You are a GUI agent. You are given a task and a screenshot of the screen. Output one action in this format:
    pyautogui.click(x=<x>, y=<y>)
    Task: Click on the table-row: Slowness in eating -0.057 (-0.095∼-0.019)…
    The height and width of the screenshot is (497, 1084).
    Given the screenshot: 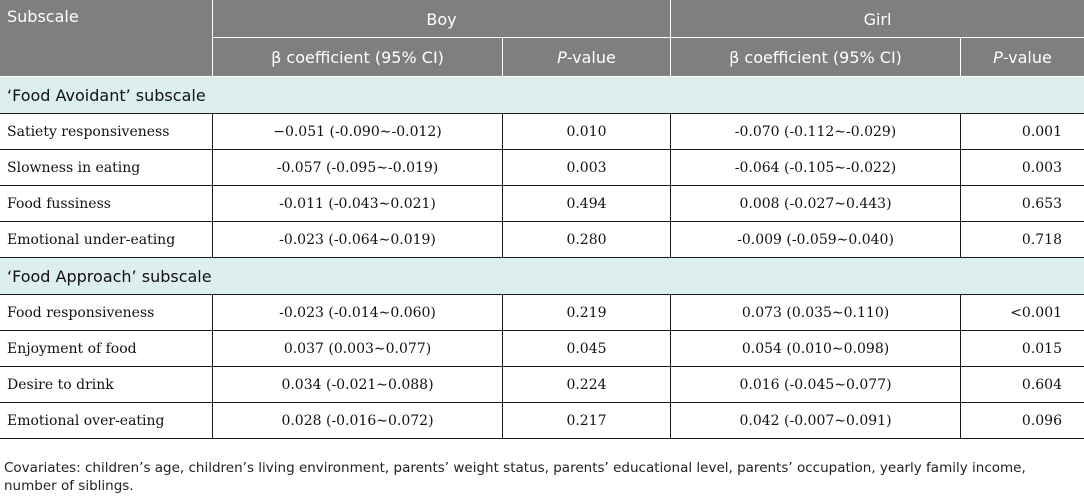 What is the action you would take?
    pyautogui.click(x=542, y=167)
    